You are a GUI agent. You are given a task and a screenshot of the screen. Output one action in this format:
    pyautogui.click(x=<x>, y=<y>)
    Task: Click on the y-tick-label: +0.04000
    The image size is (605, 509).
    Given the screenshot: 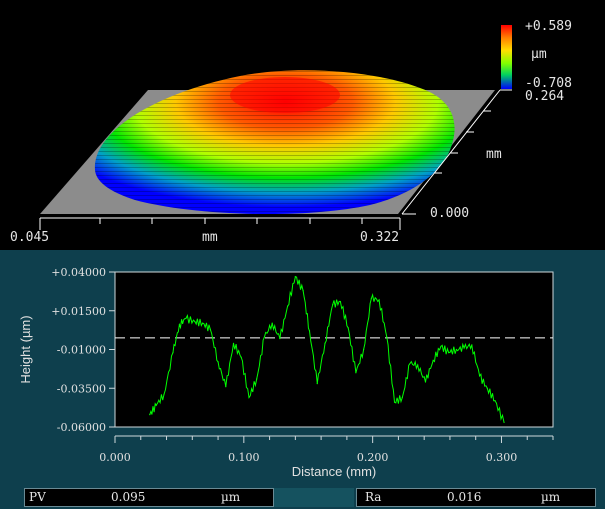 What is the action you would take?
    pyautogui.click(x=78, y=272)
    